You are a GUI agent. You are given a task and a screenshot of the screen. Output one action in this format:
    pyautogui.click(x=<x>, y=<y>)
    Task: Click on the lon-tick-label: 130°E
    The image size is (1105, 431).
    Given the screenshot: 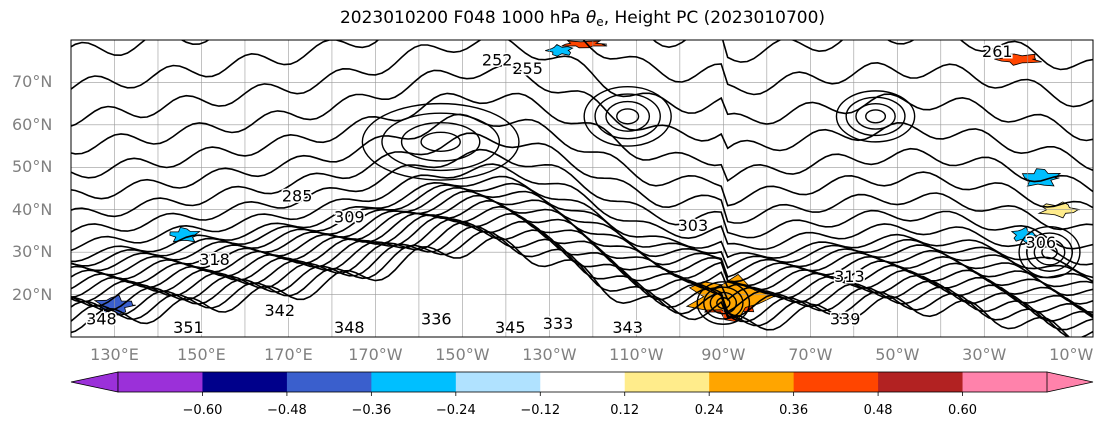 What is the action you would take?
    pyautogui.click(x=114, y=354)
    